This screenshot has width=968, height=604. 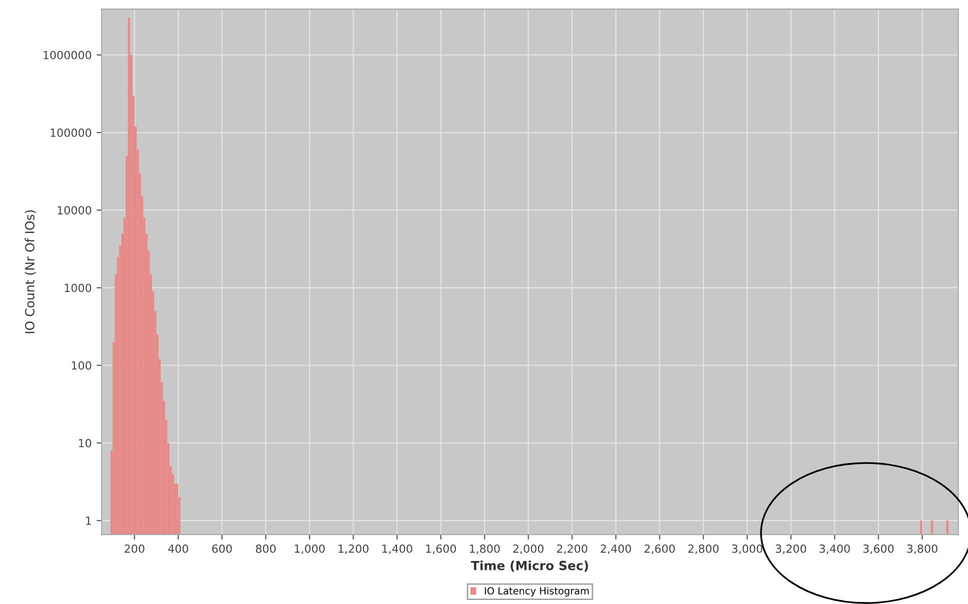 What do you see at coordinates (528, 549) in the screenshot?
I see `x-tick-label: 2,000` at bounding box center [528, 549].